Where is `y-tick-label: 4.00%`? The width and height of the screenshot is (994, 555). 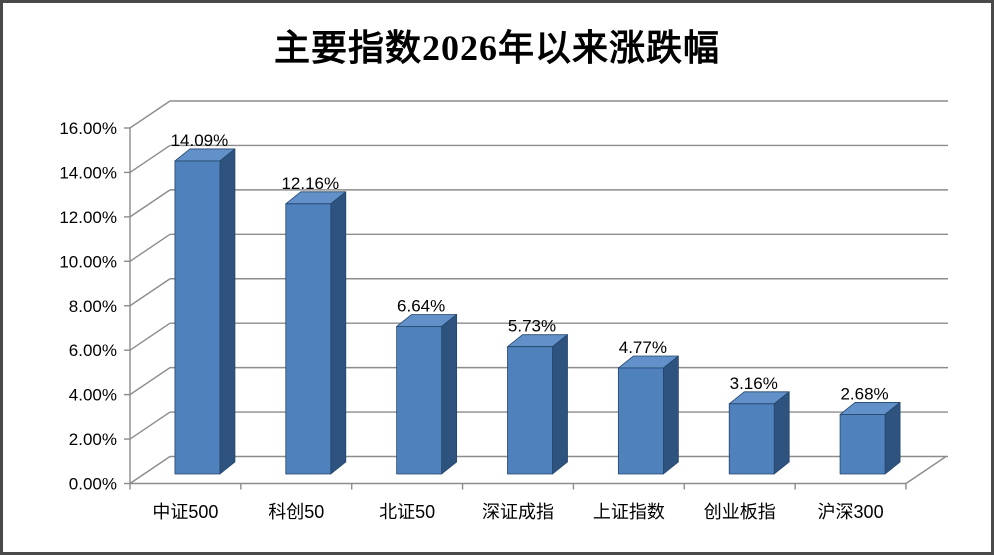
y-tick-label: 4.00% is located at coordinates (93, 395).